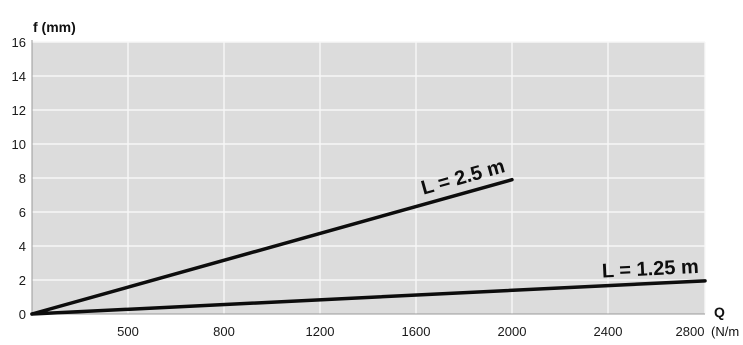 The image size is (743, 345). What do you see at coordinates (690, 331) in the screenshot?
I see `x-tick-label: 2800` at bounding box center [690, 331].